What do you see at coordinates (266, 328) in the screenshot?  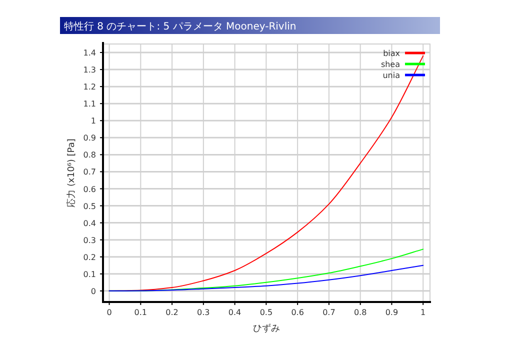 I see `x-axis-title: ひずみ` at bounding box center [266, 328].